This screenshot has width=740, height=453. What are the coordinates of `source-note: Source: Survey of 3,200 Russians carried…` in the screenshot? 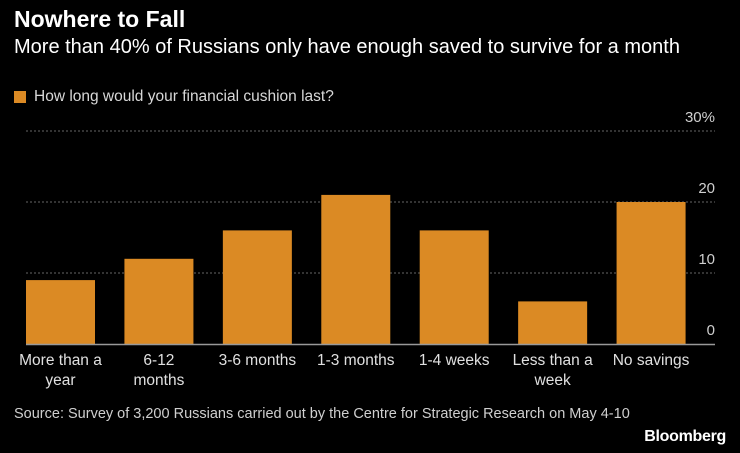 It's located at (322, 414).